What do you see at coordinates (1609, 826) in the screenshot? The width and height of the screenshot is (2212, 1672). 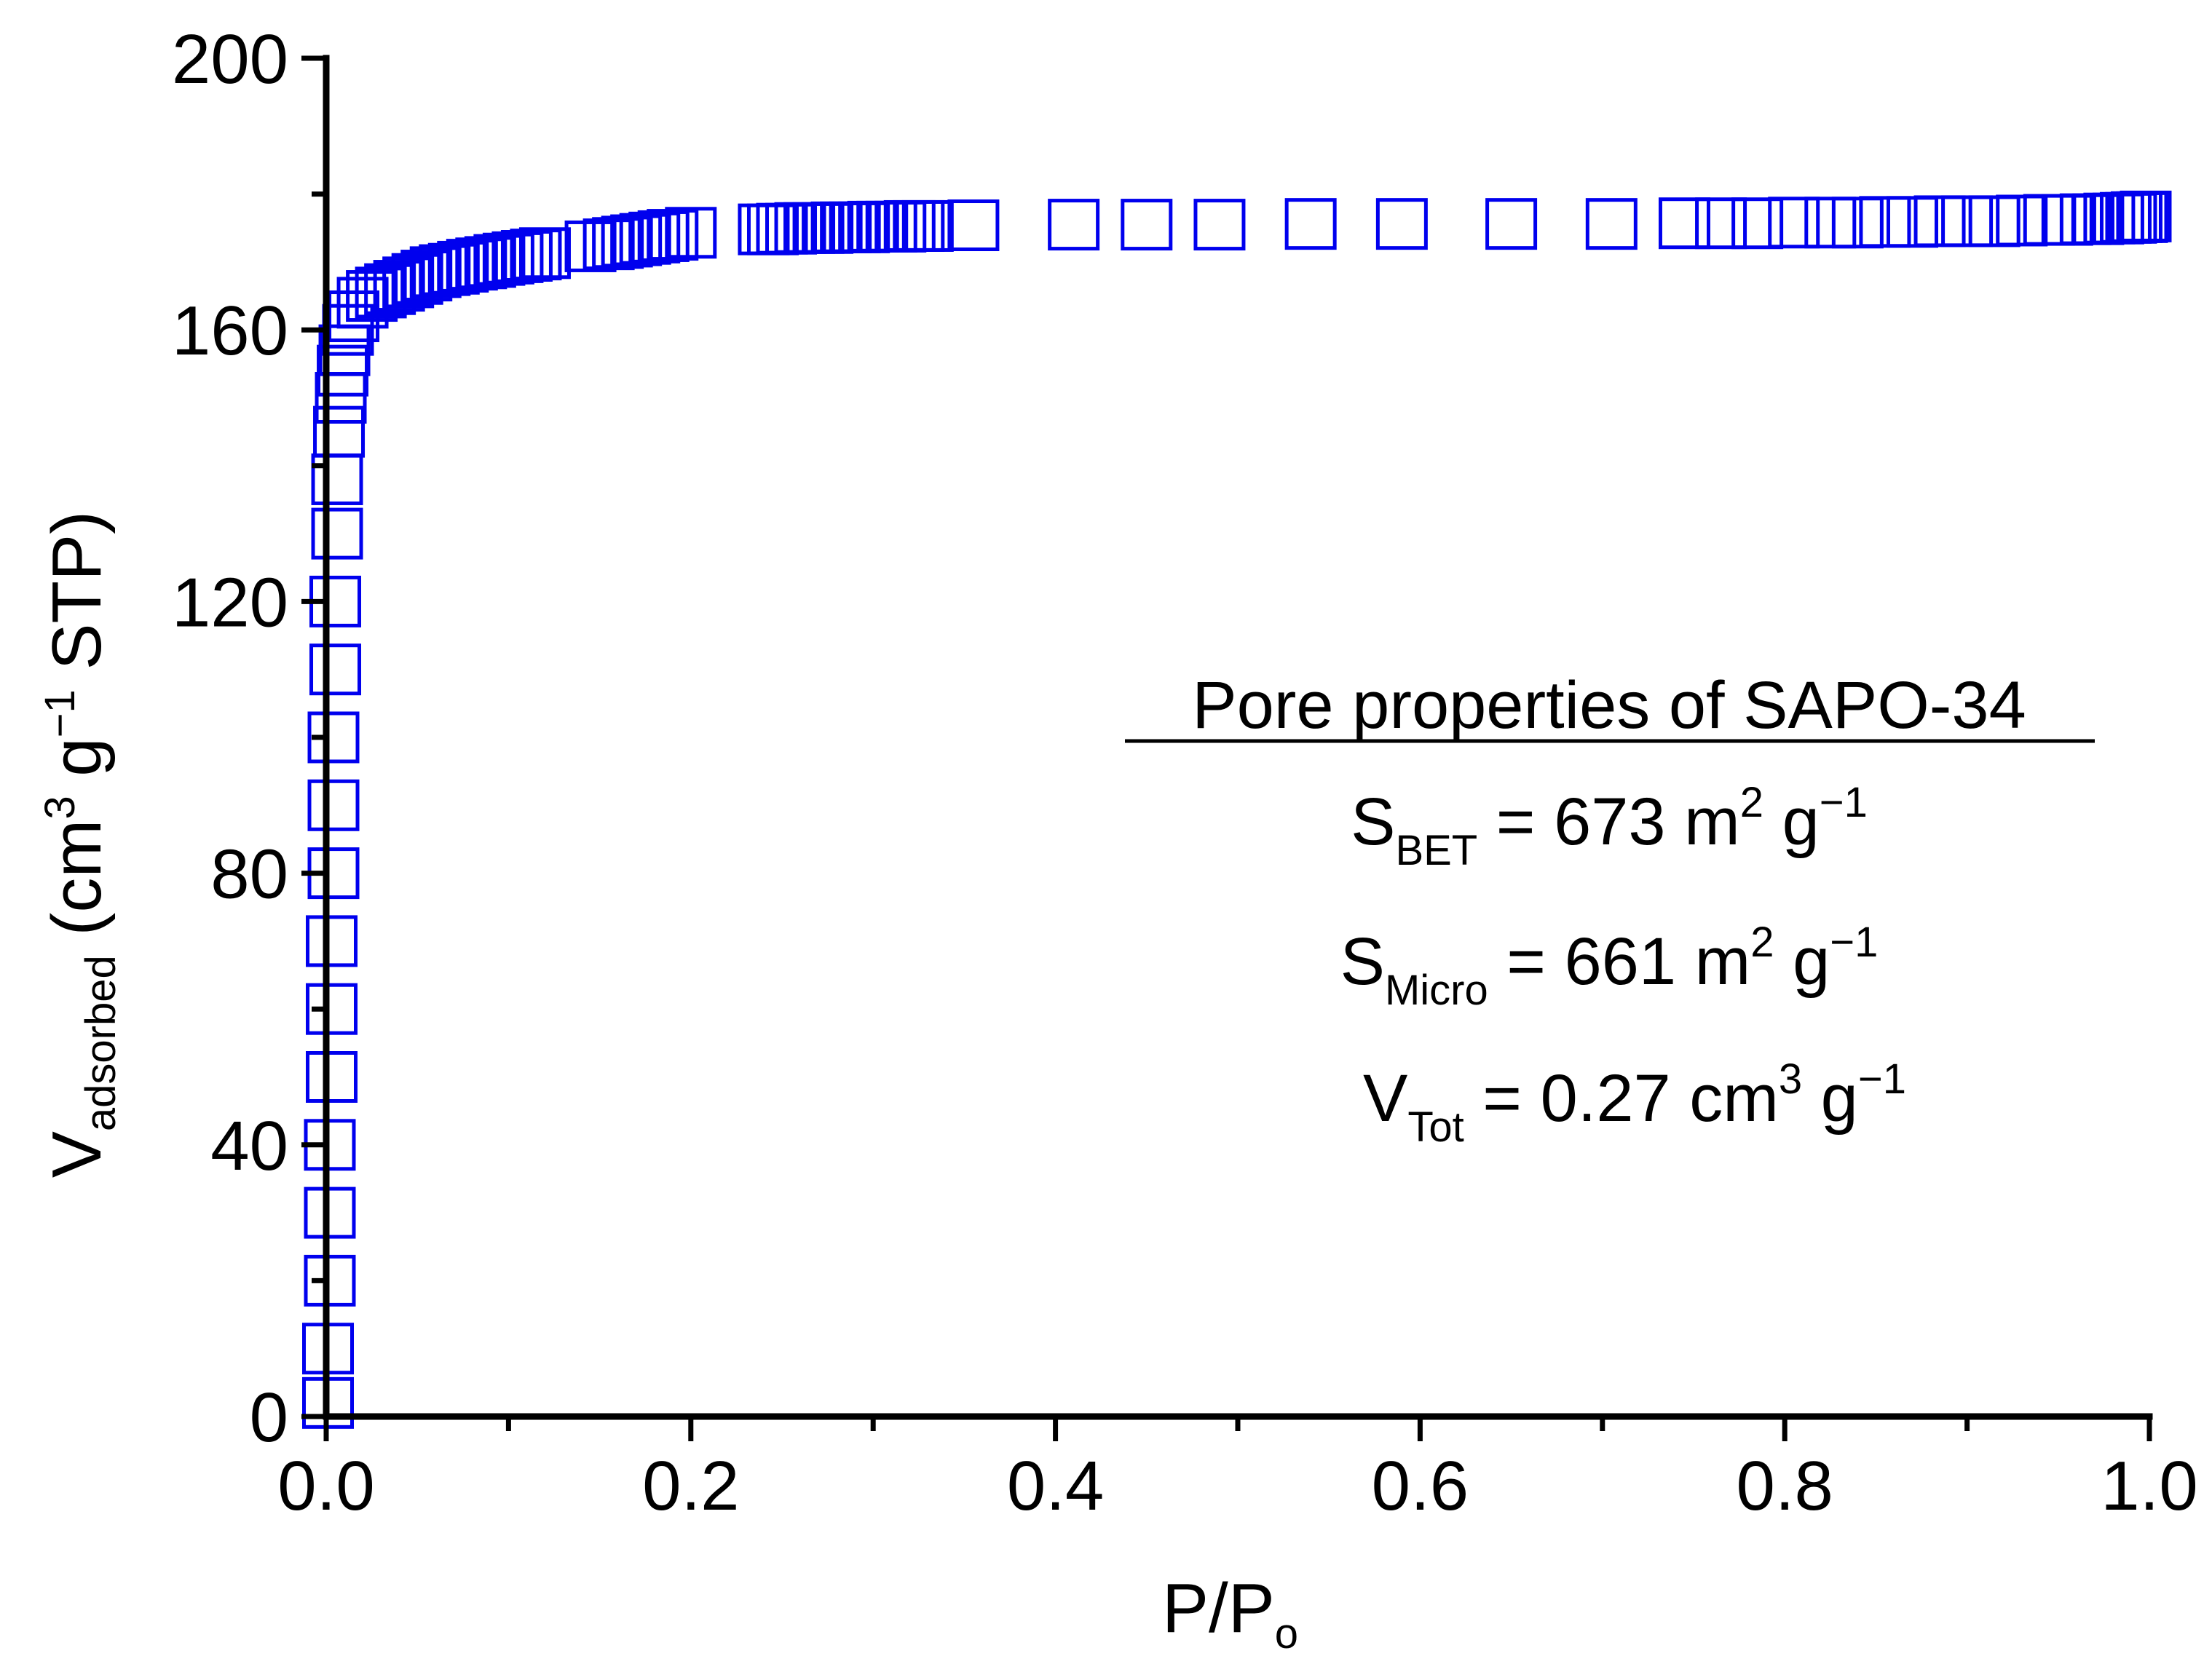 I see `annotation-sbet: SBET = 673 m2 g−1` at bounding box center [1609, 826].